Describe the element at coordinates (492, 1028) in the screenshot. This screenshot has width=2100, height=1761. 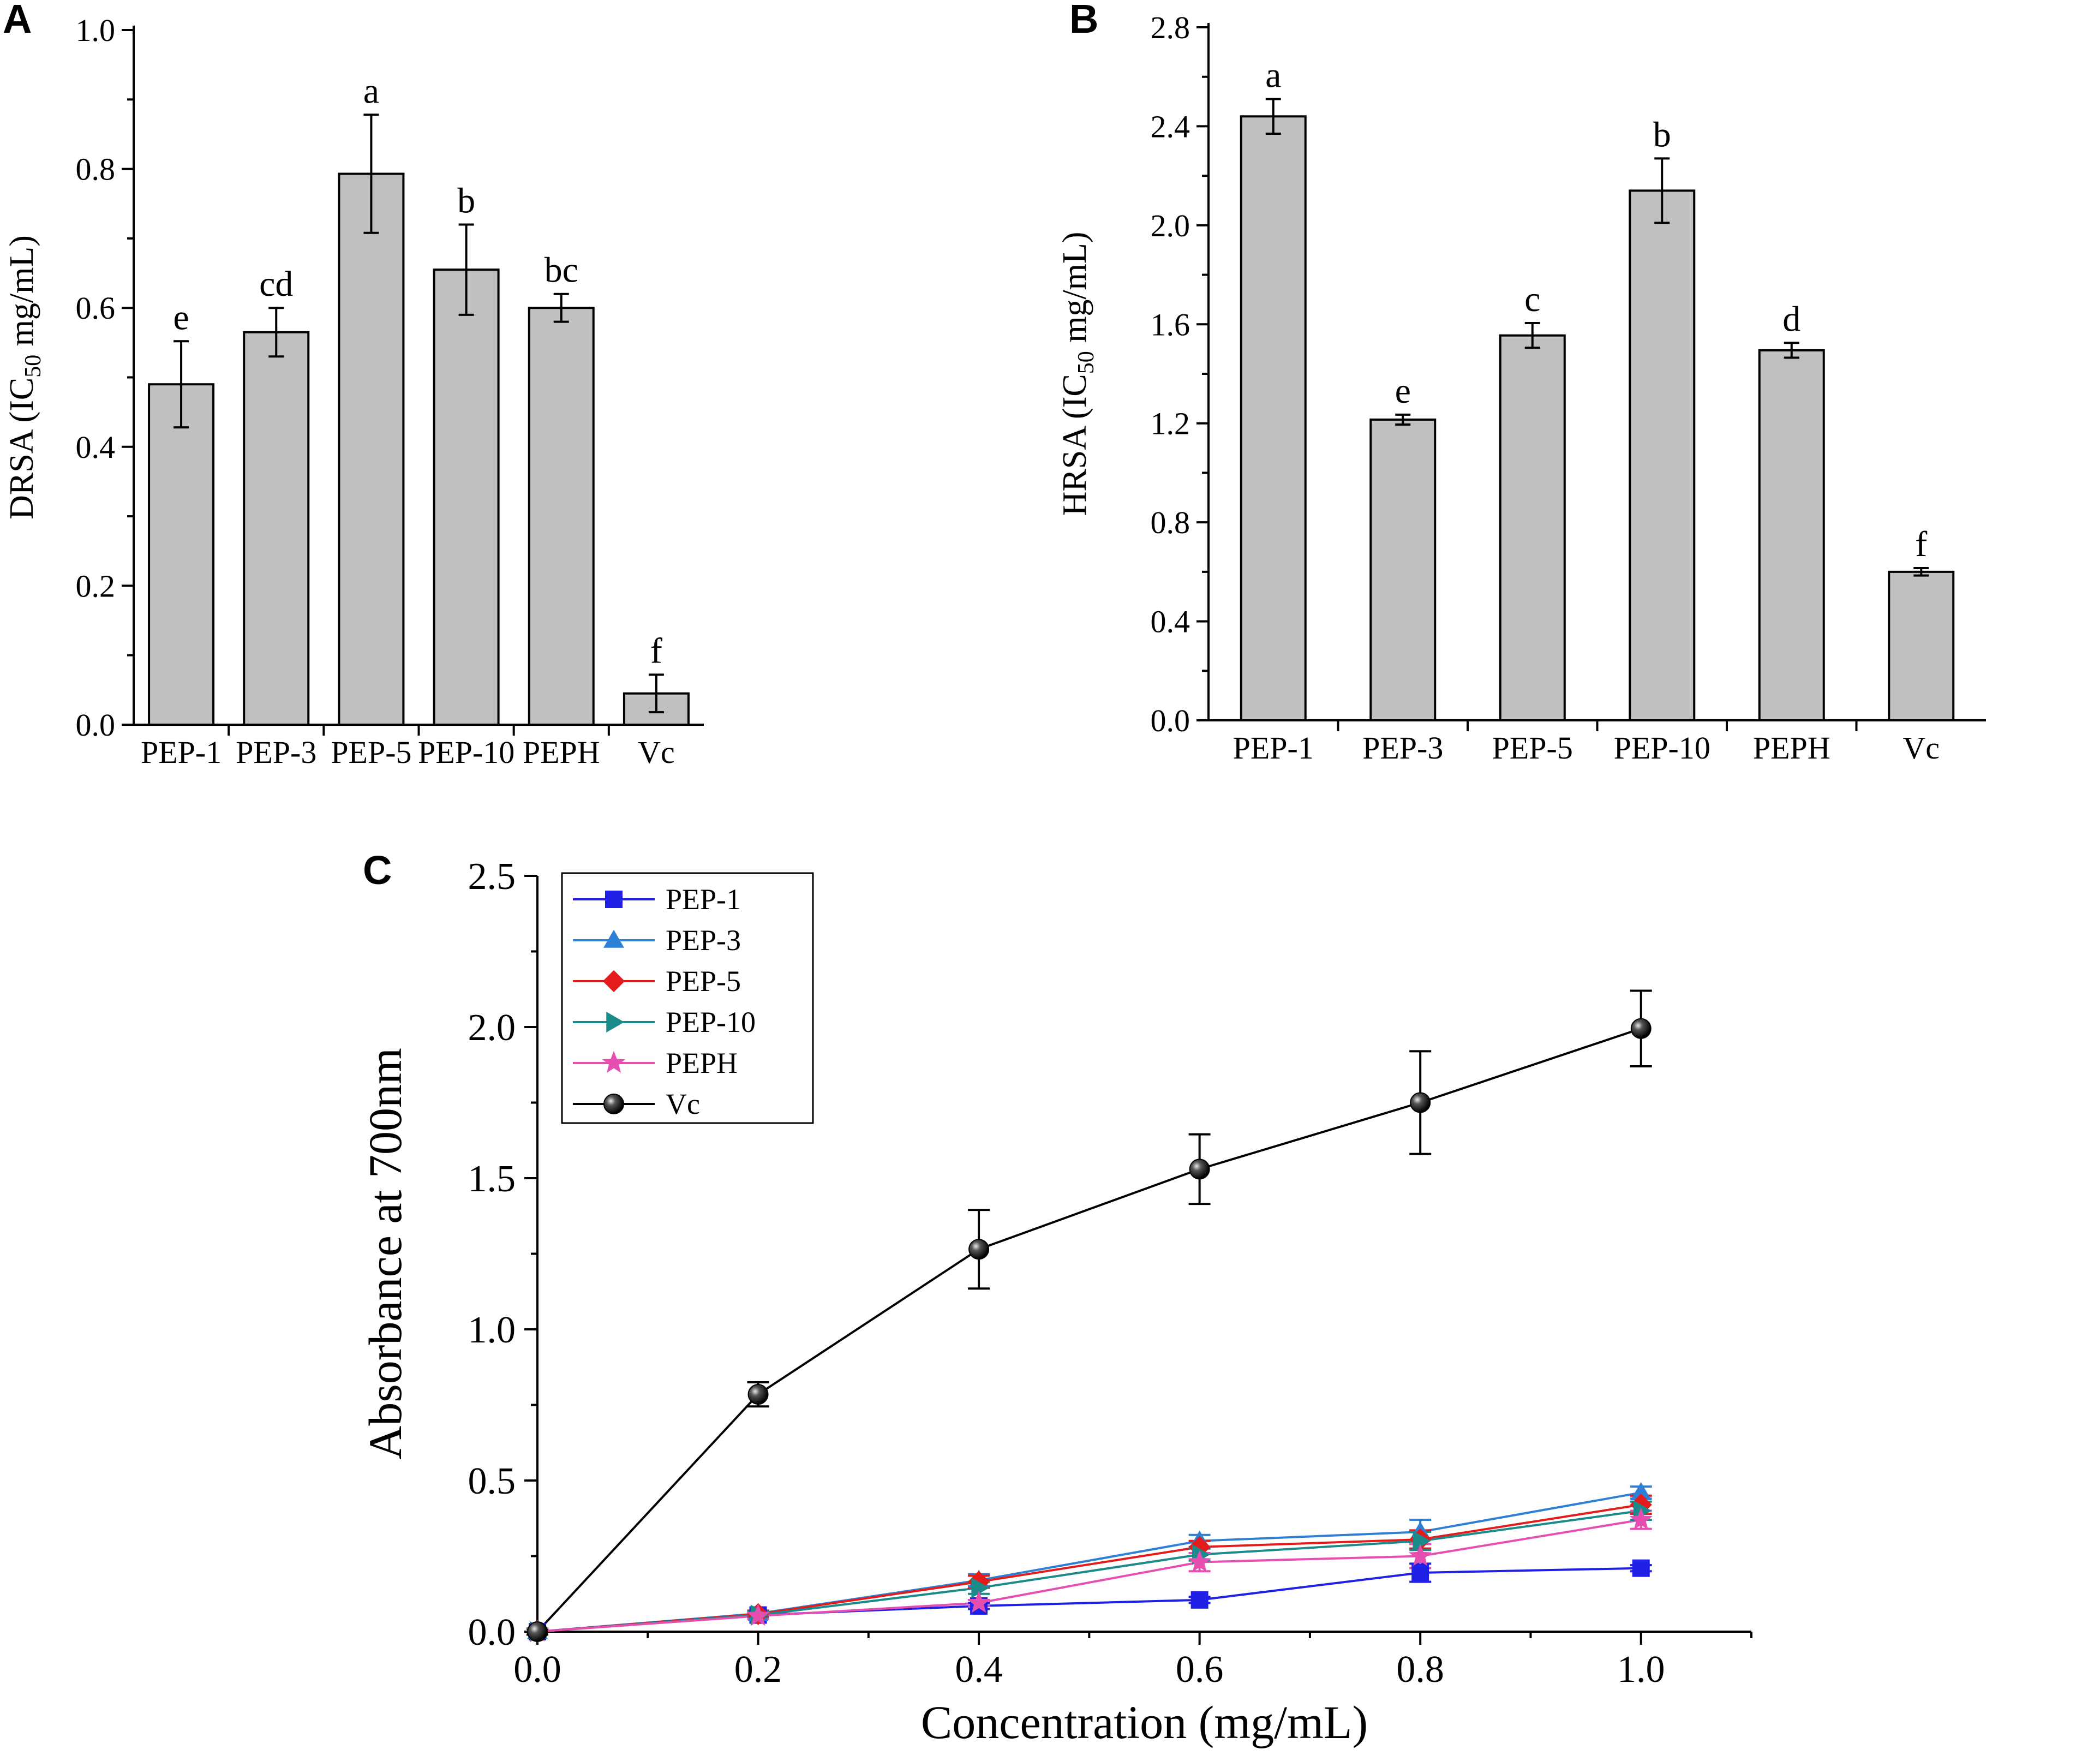
I see `y-tick-label: 2.0` at that location.